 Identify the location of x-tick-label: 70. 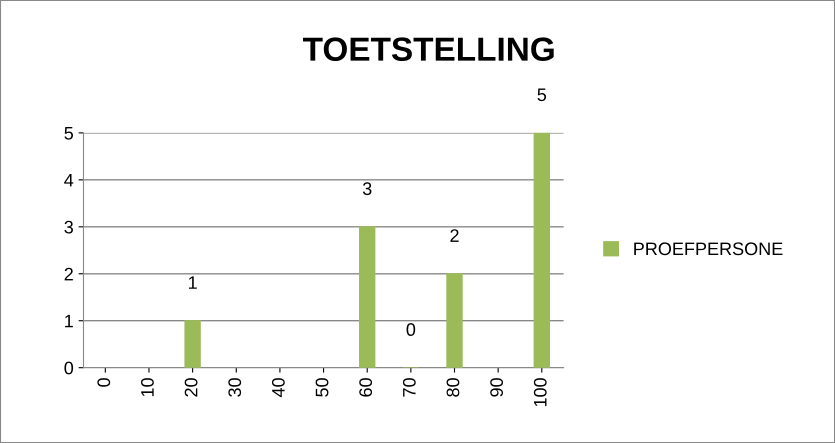
(409, 387).